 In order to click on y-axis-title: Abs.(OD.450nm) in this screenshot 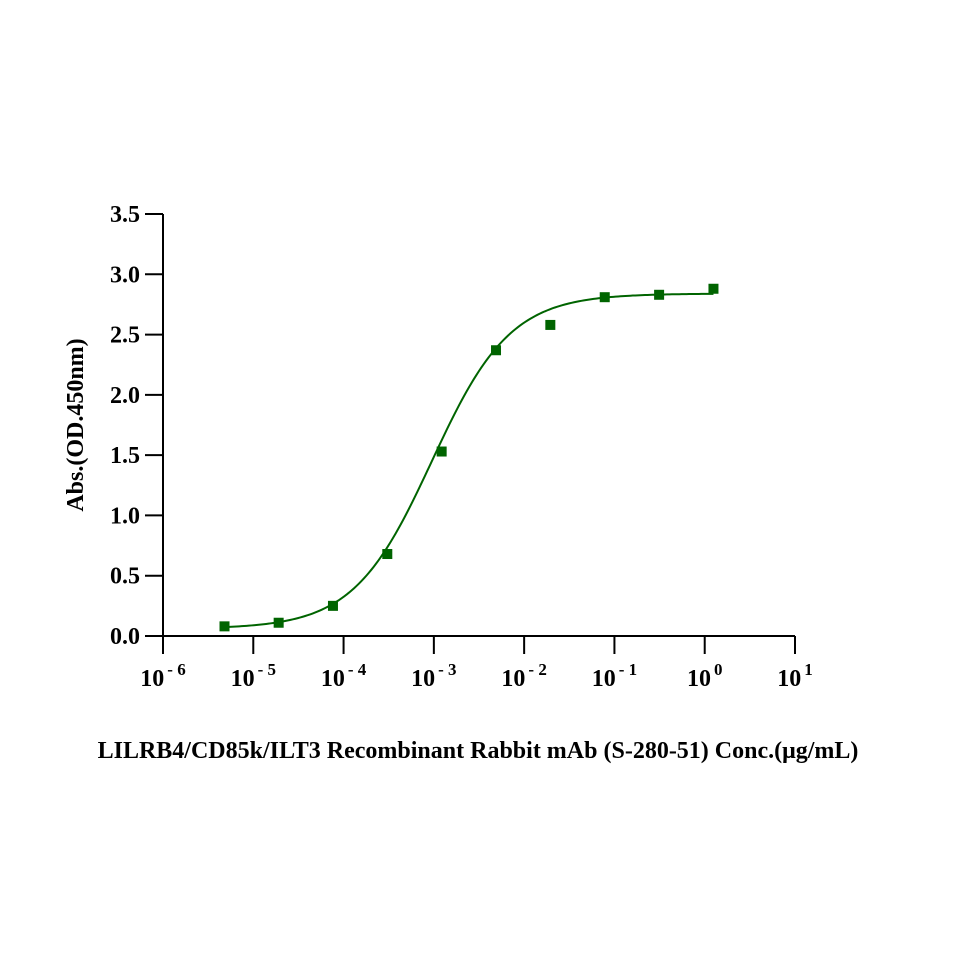, I will do `click(76, 424)`.